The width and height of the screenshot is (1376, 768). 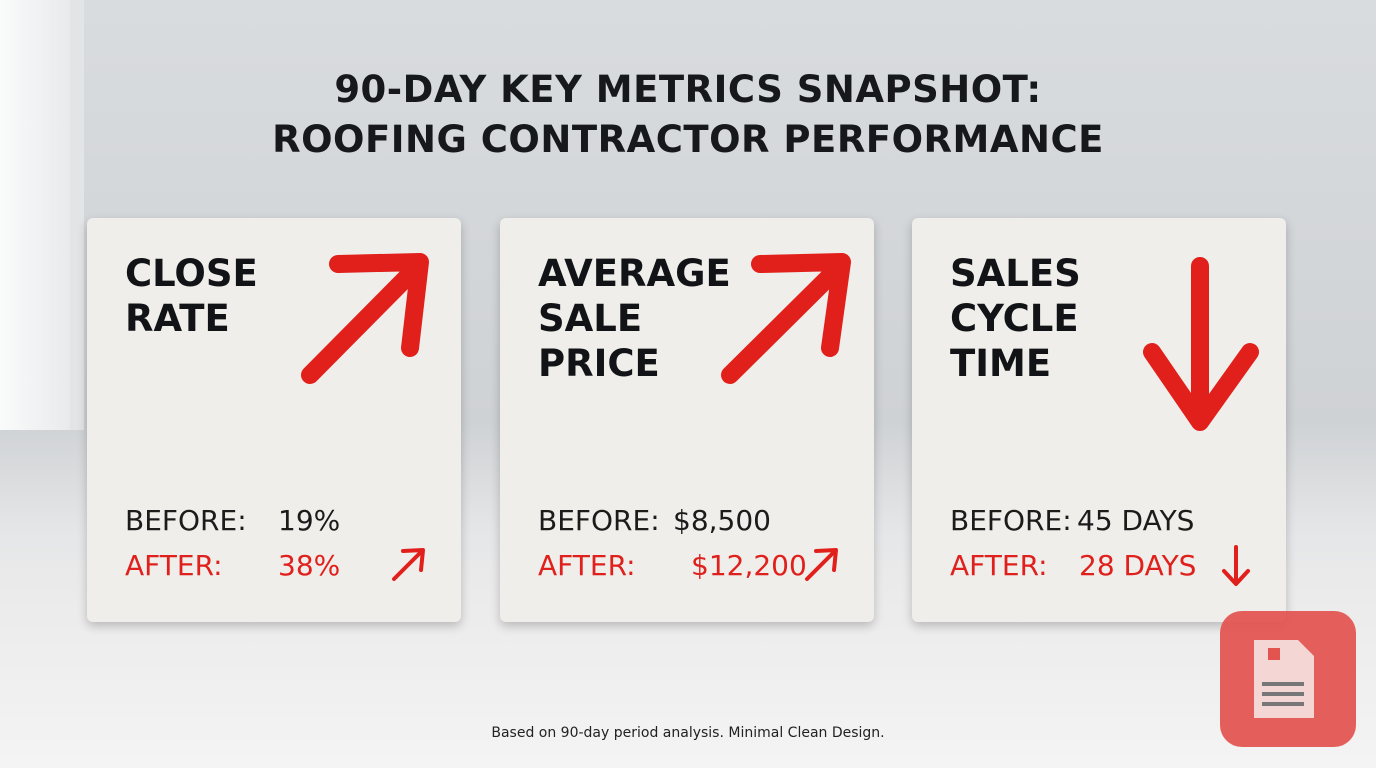 I want to click on before-row: BEFORE: 45 DAYS, so click(x=1072, y=520).